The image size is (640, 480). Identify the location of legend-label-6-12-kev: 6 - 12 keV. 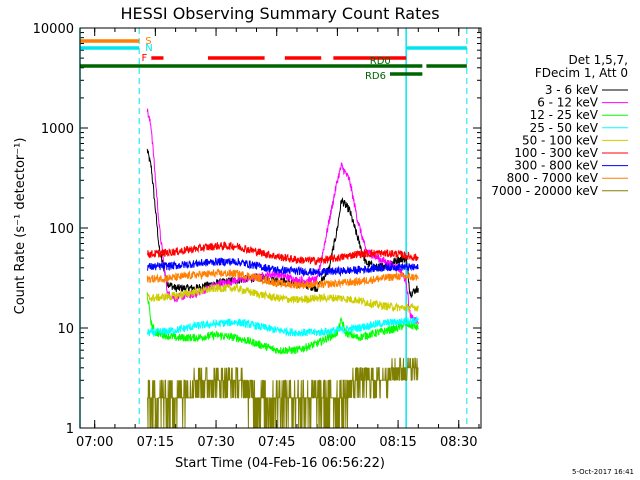
(568, 103).